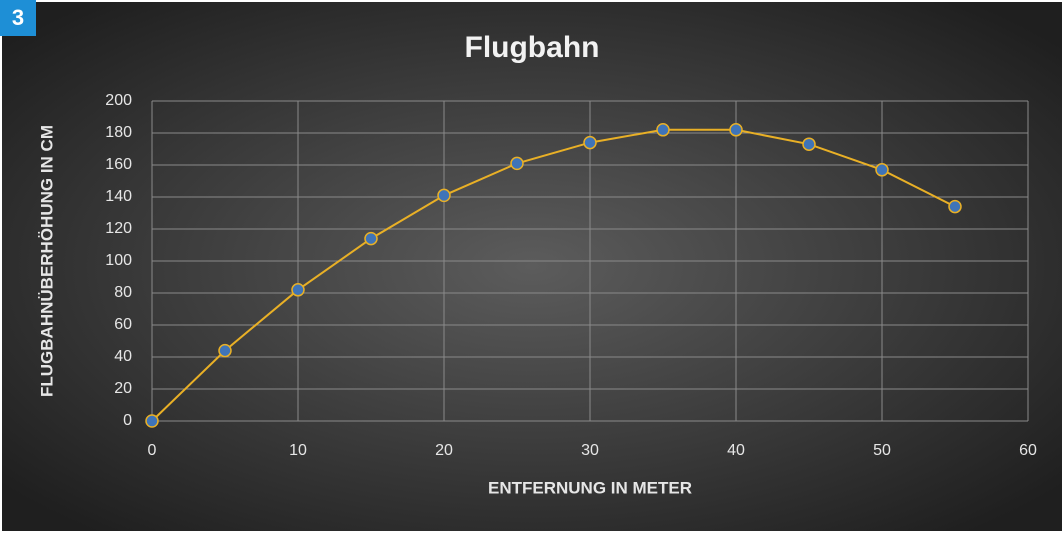  What do you see at coordinates (123, 324) in the screenshot?
I see `y-tick-label: 60` at bounding box center [123, 324].